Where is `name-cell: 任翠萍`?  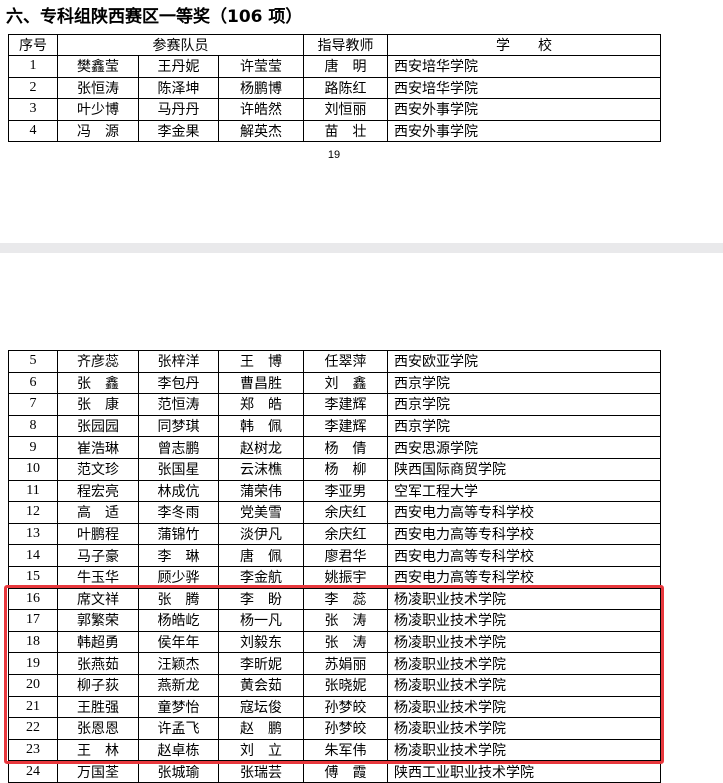
name-cell: 任翠萍 is located at coordinates (345, 361).